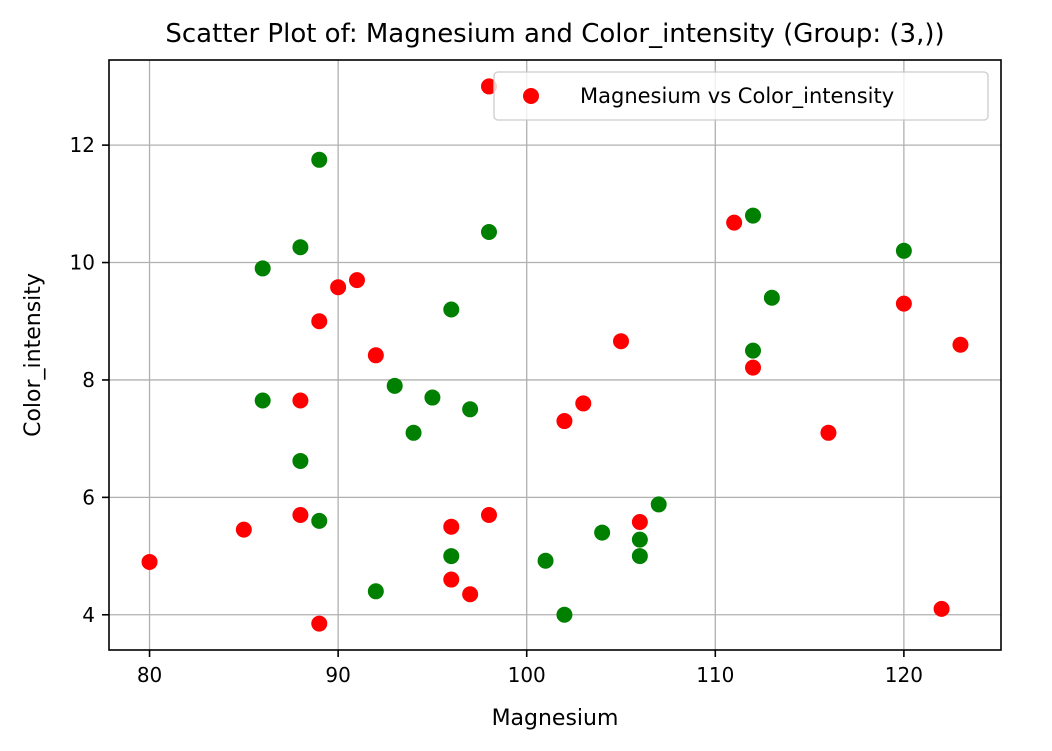  Describe the element at coordinates (737, 96) in the screenshot. I see `legend-label: Magnesium vs Color_intensity` at that location.